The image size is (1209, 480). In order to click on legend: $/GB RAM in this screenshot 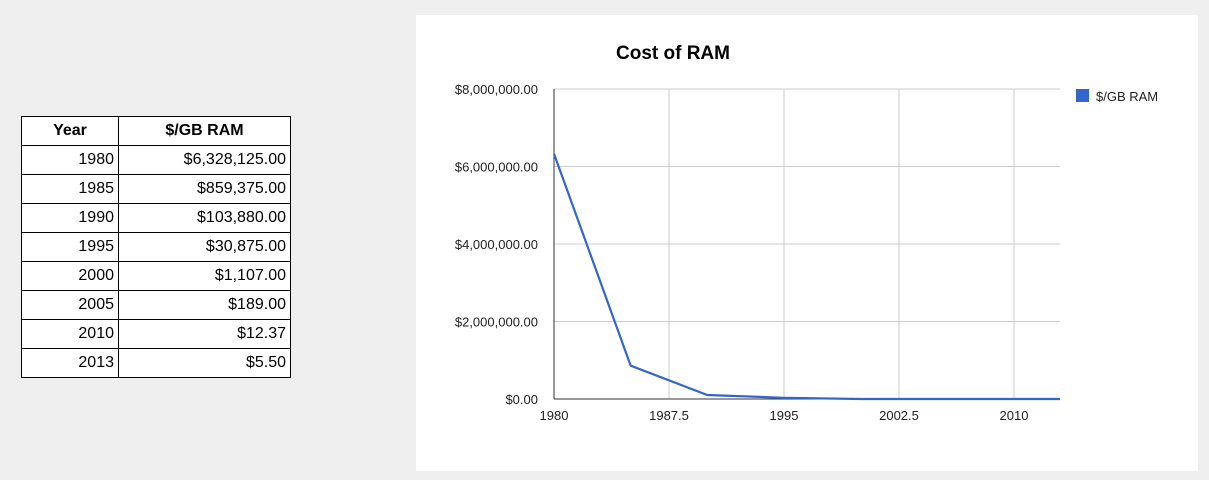, I will do `click(1117, 96)`.